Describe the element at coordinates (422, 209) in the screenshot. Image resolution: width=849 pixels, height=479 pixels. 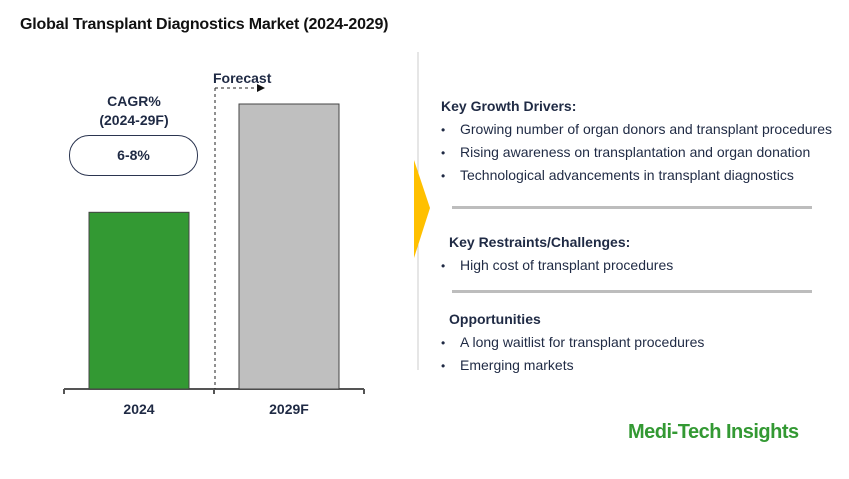
I see `chevron-right-icon` at that location.